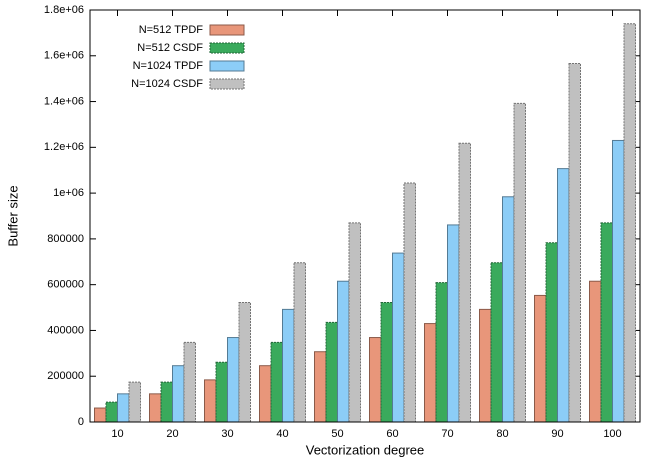 The height and width of the screenshot is (458, 654). What do you see at coordinates (12, 215) in the screenshot?
I see `y-axis-title: Buffer size` at bounding box center [12, 215].